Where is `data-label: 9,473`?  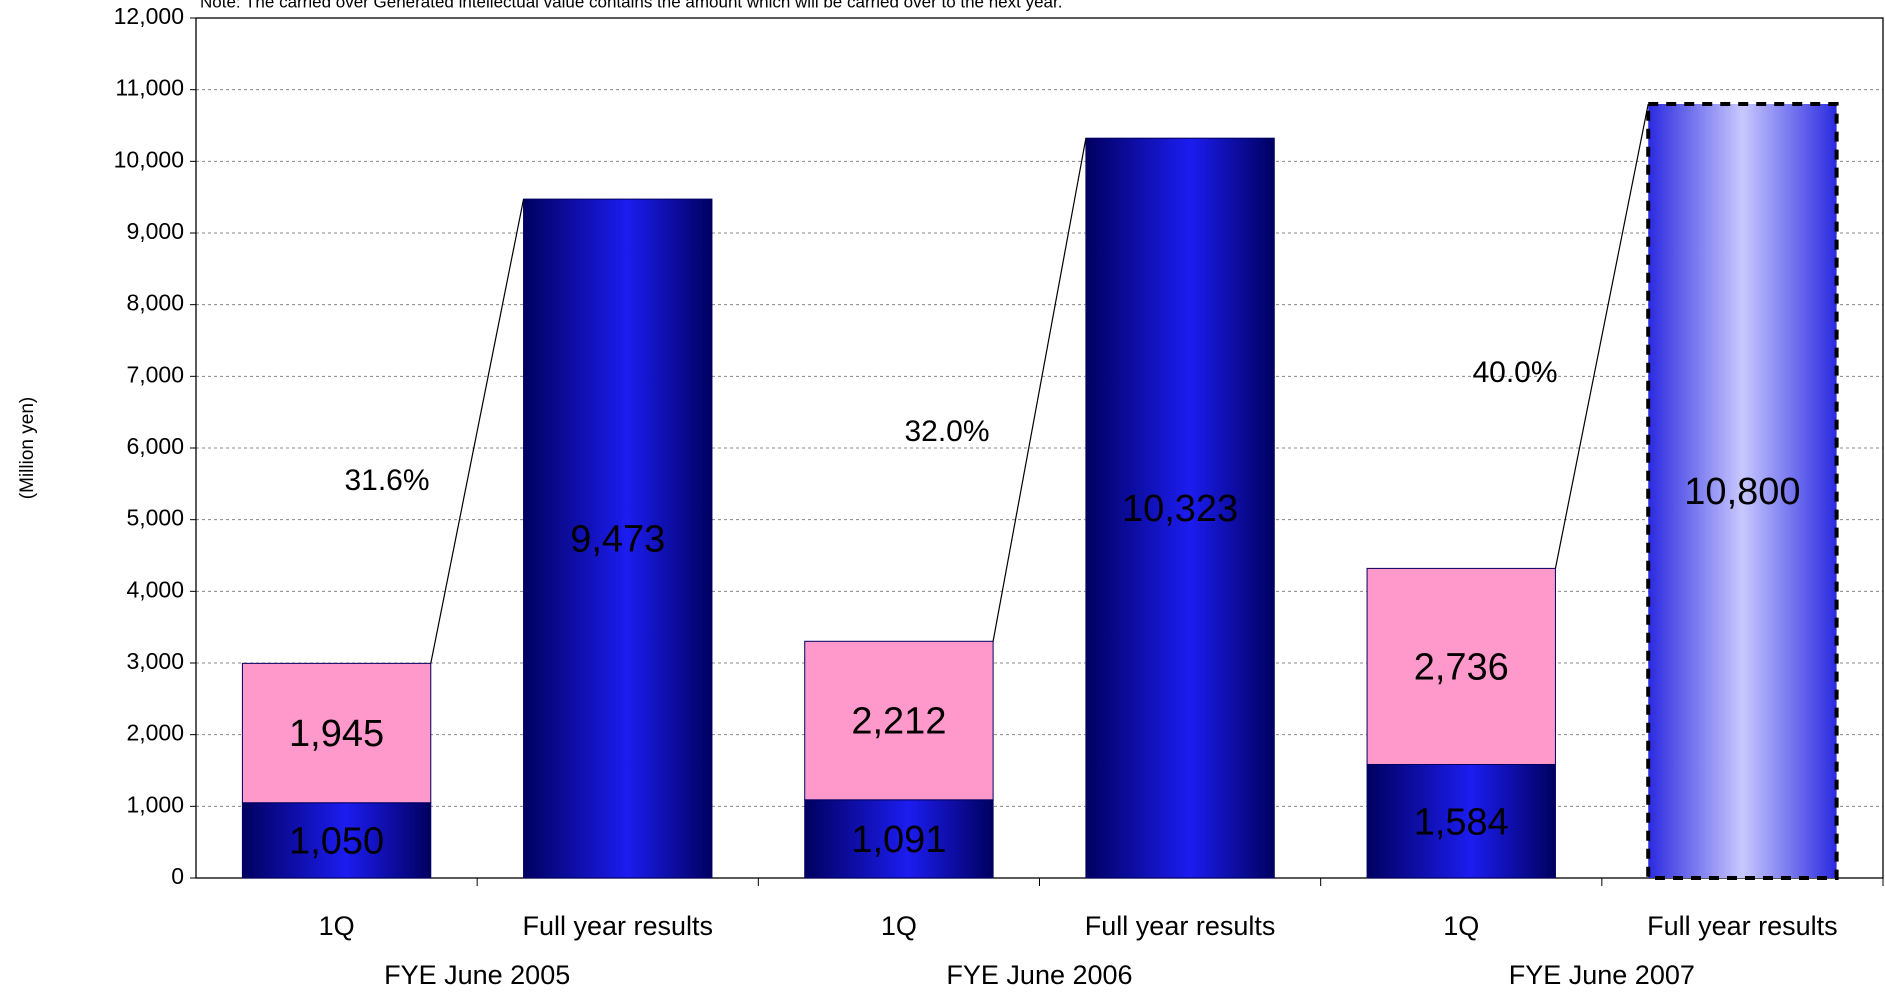
data-label: 9,473 is located at coordinates (617, 540).